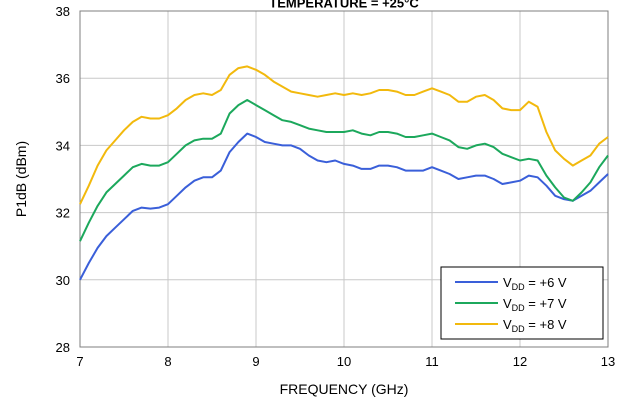 This screenshot has height=404, width=622. Describe the element at coordinates (63, 145) in the screenshot. I see `y-tick-label: 34` at that location.